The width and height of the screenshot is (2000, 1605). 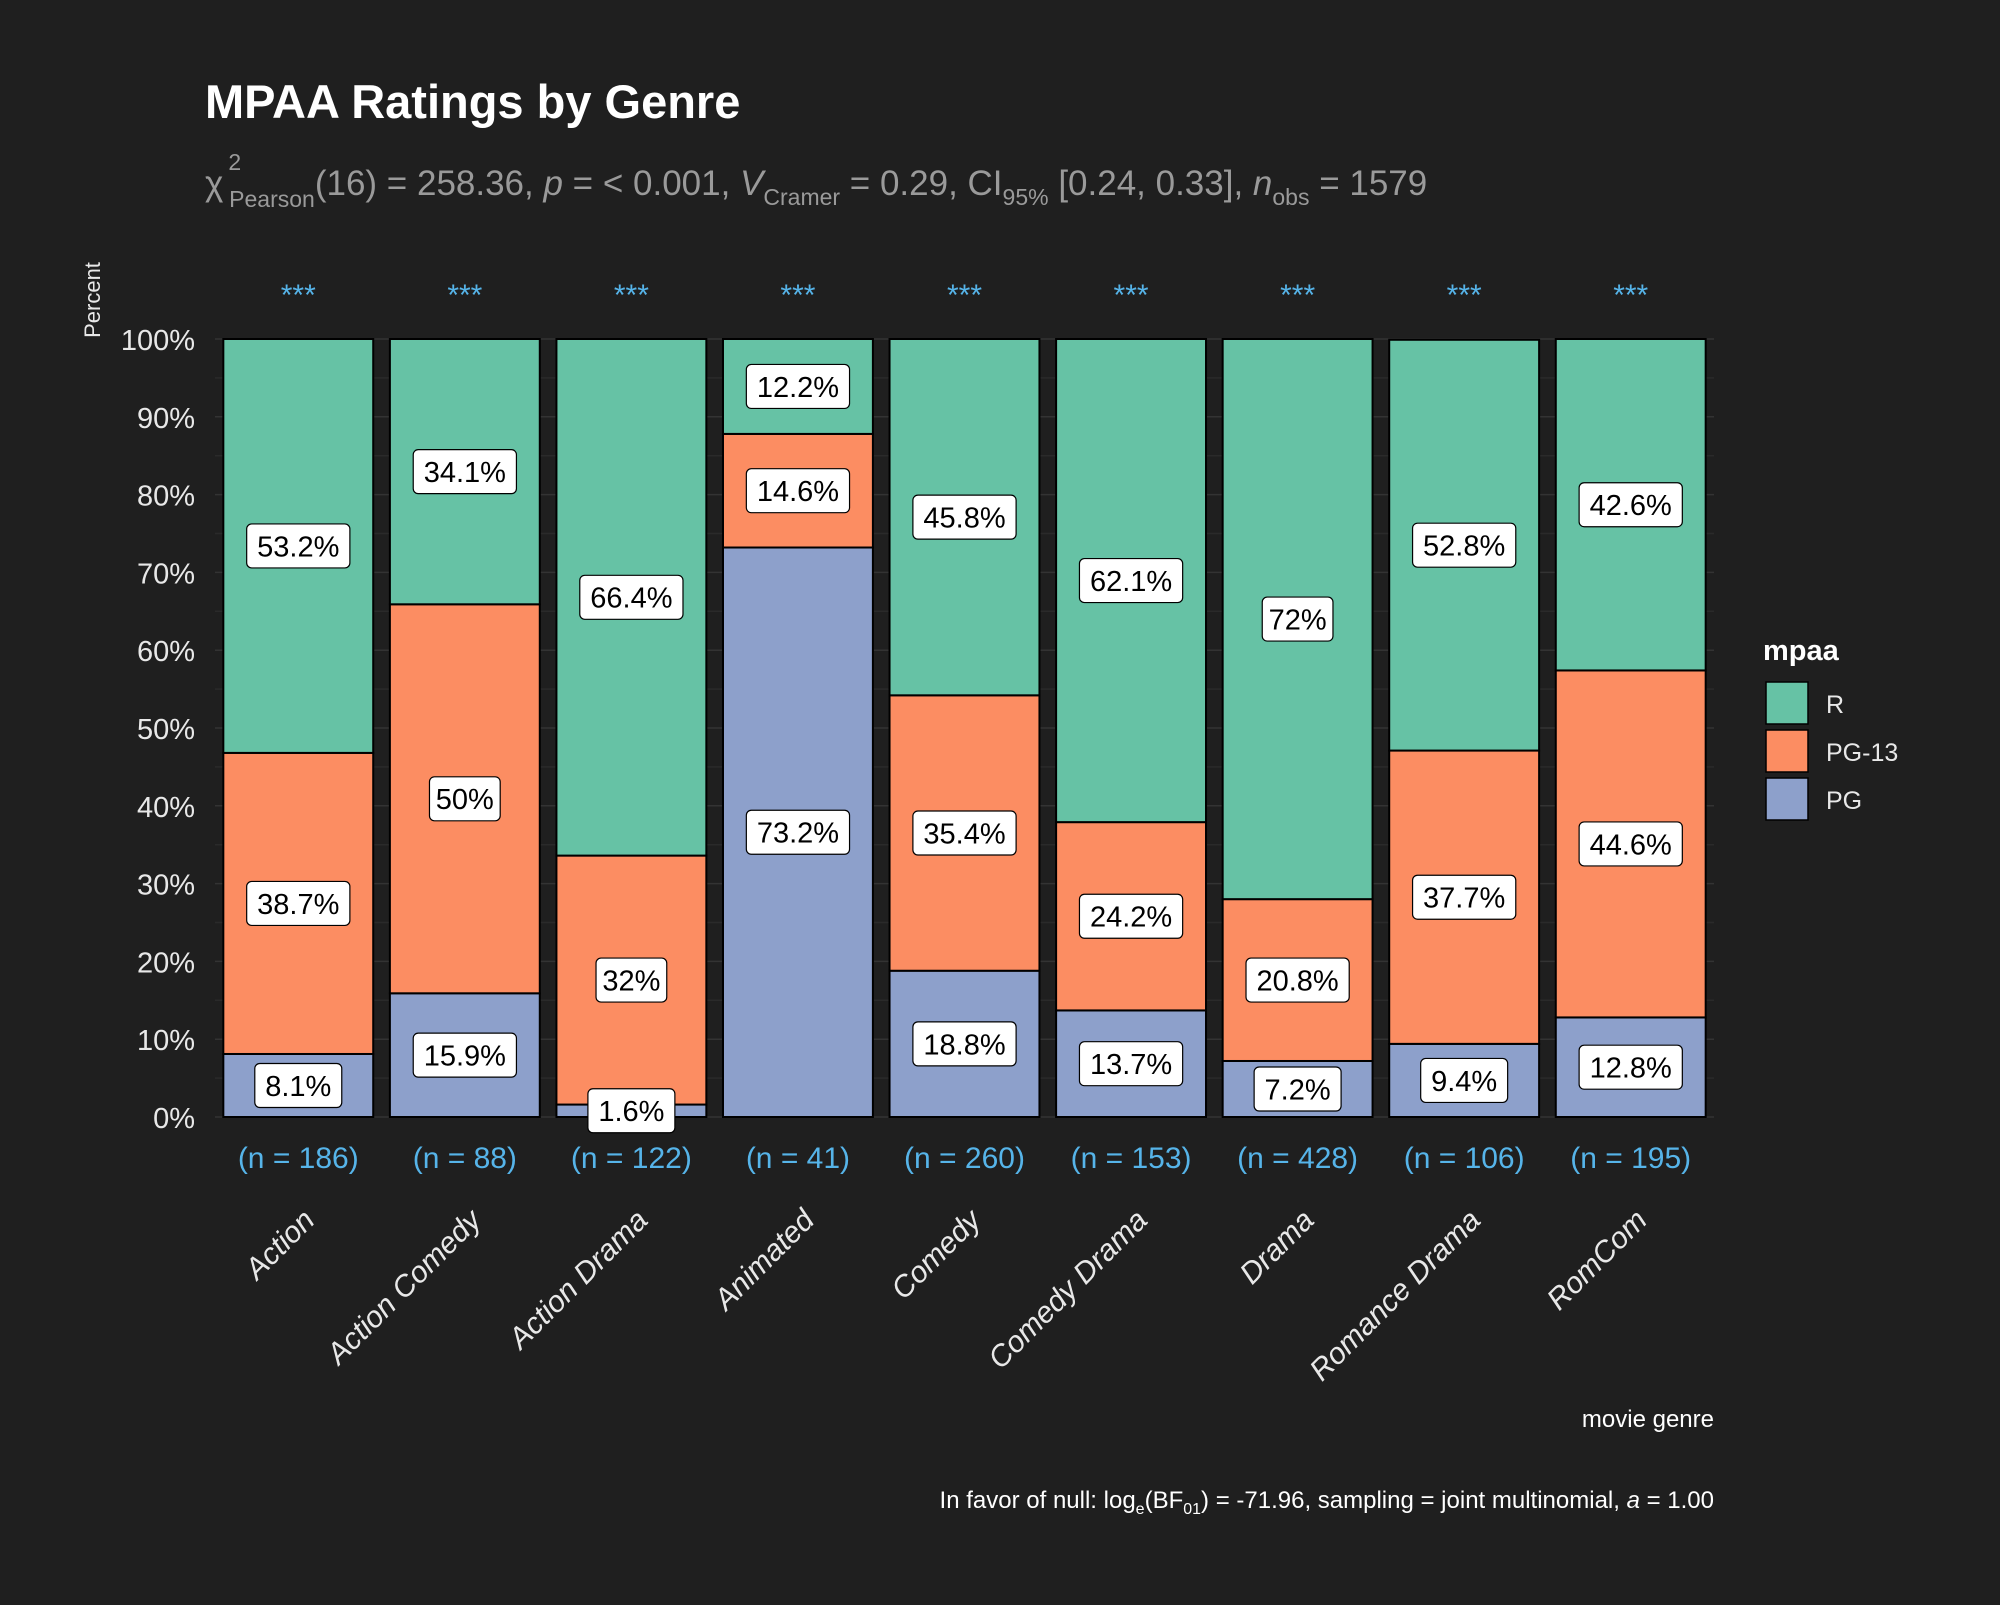 What do you see at coordinates (1262, 183) in the screenshot?
I see `subtitle-n: n` at bounding box center [1262, 183].